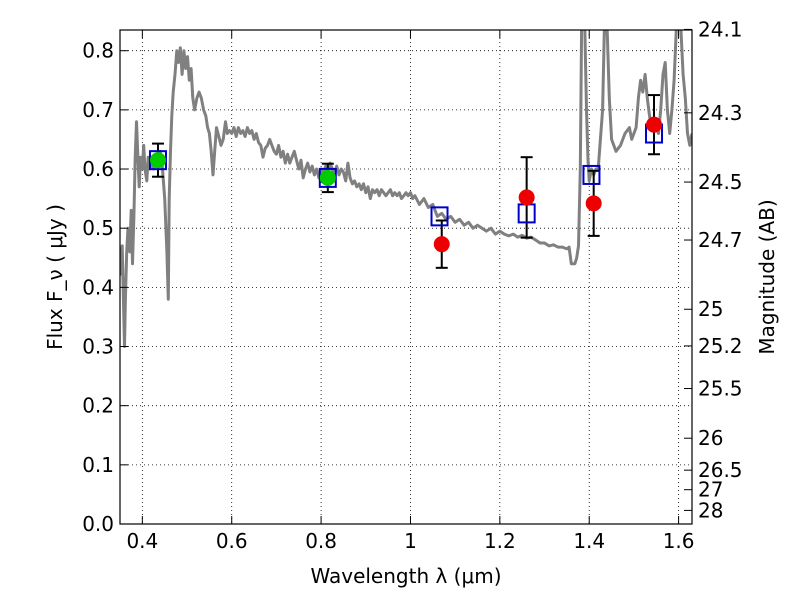  What do you see at coordinates (710, 490) in the screenshot?
I see `magnitude-tick-label: 27` at bounding box center [710, 490].